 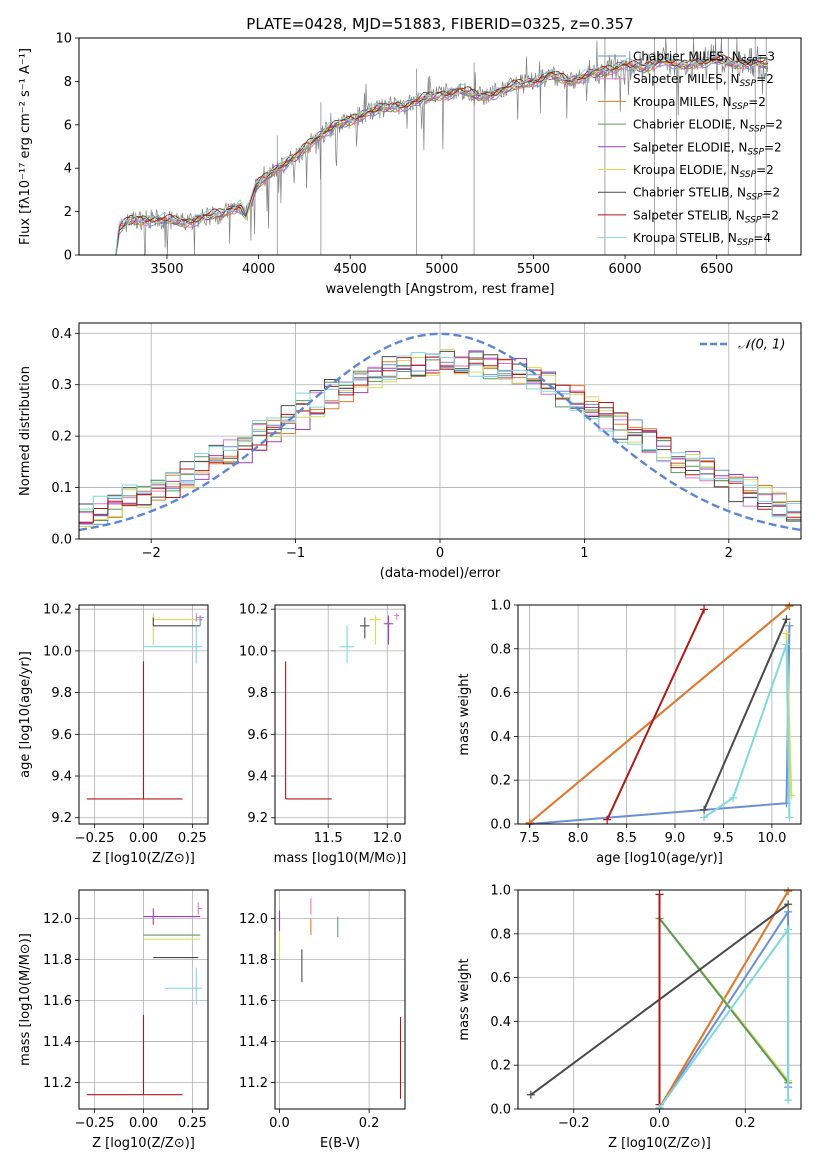 I want to click on spectrum-ytick-label-5: 10, so click(x=63, y=39).